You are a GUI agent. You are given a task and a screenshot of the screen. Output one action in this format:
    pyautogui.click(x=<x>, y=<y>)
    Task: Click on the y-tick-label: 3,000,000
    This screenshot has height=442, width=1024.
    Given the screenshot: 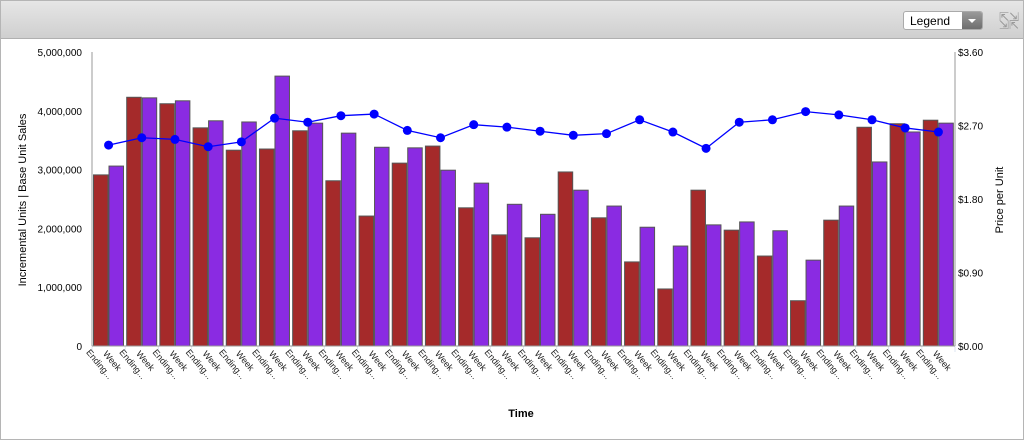 What is the action you would take?
    pyautogui.click(x=60, y=171)
    